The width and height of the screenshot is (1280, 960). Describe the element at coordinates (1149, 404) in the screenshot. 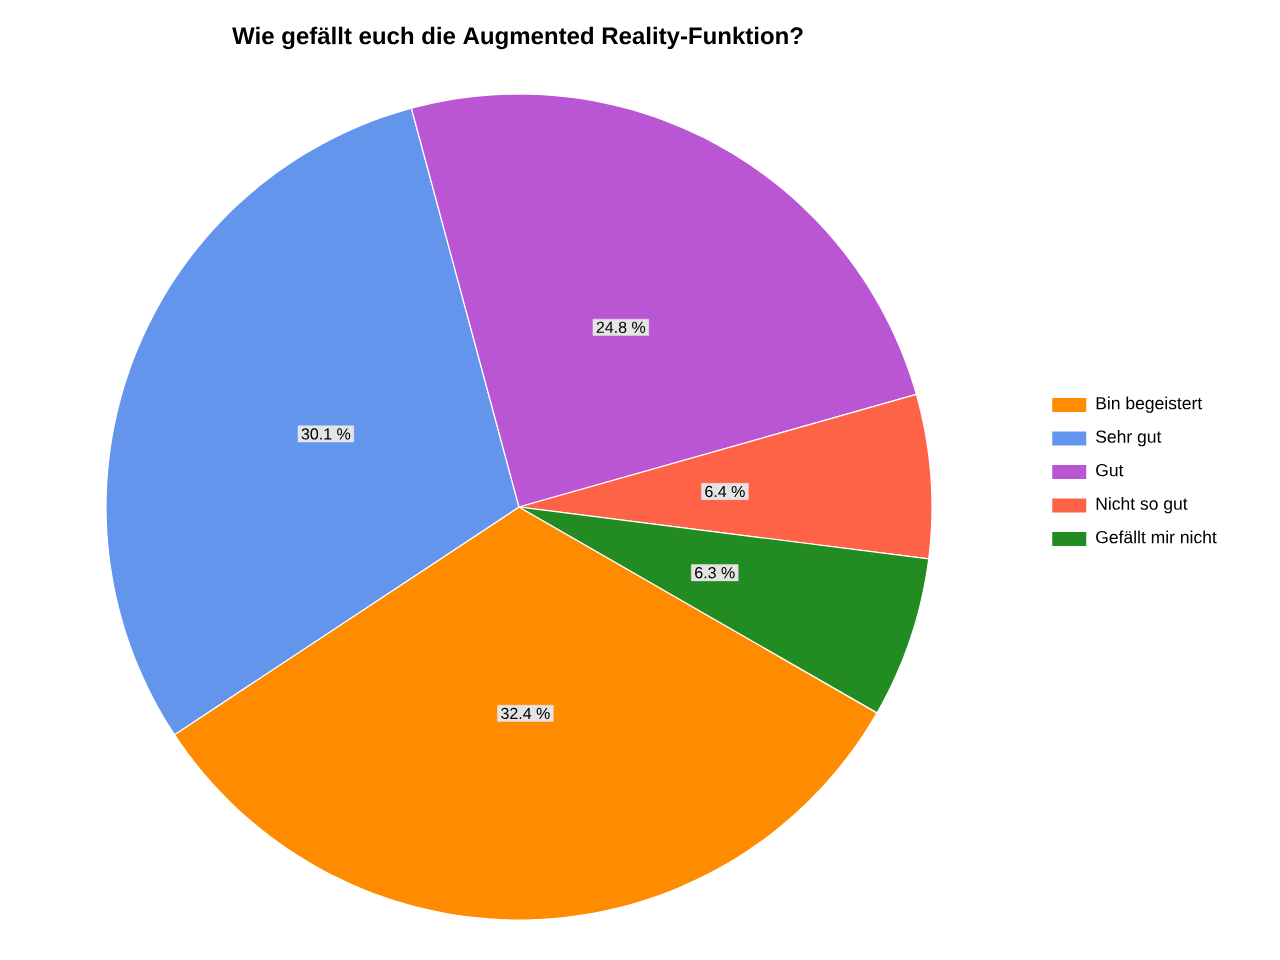

I see `legend-label: Bin begeistert` at that location.